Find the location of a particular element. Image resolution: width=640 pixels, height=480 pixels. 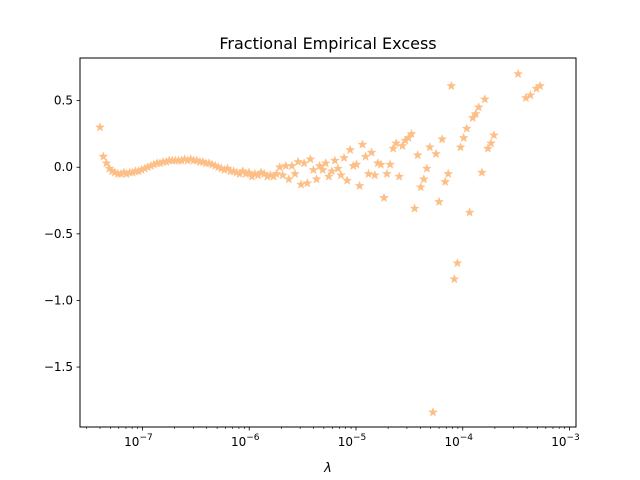

y-tick-label: −0.5 is located at coordinates (58, 234).